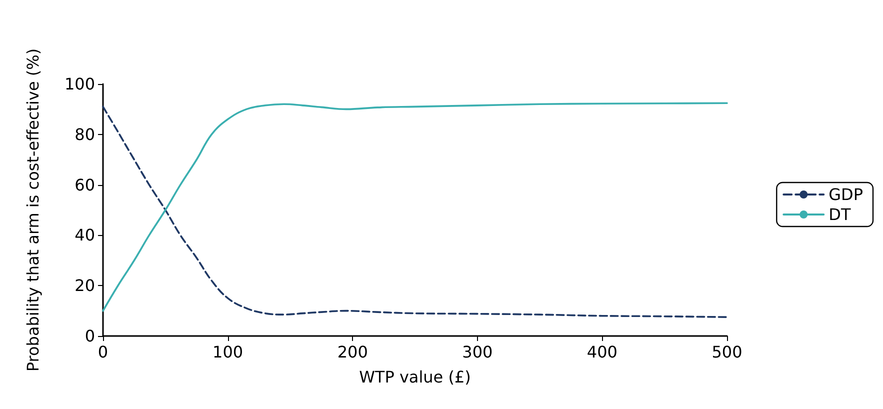  Describe the element at coordinates (415, 377) in the screenshot. I see `x-axis-title: WTP value (£)` at that location.